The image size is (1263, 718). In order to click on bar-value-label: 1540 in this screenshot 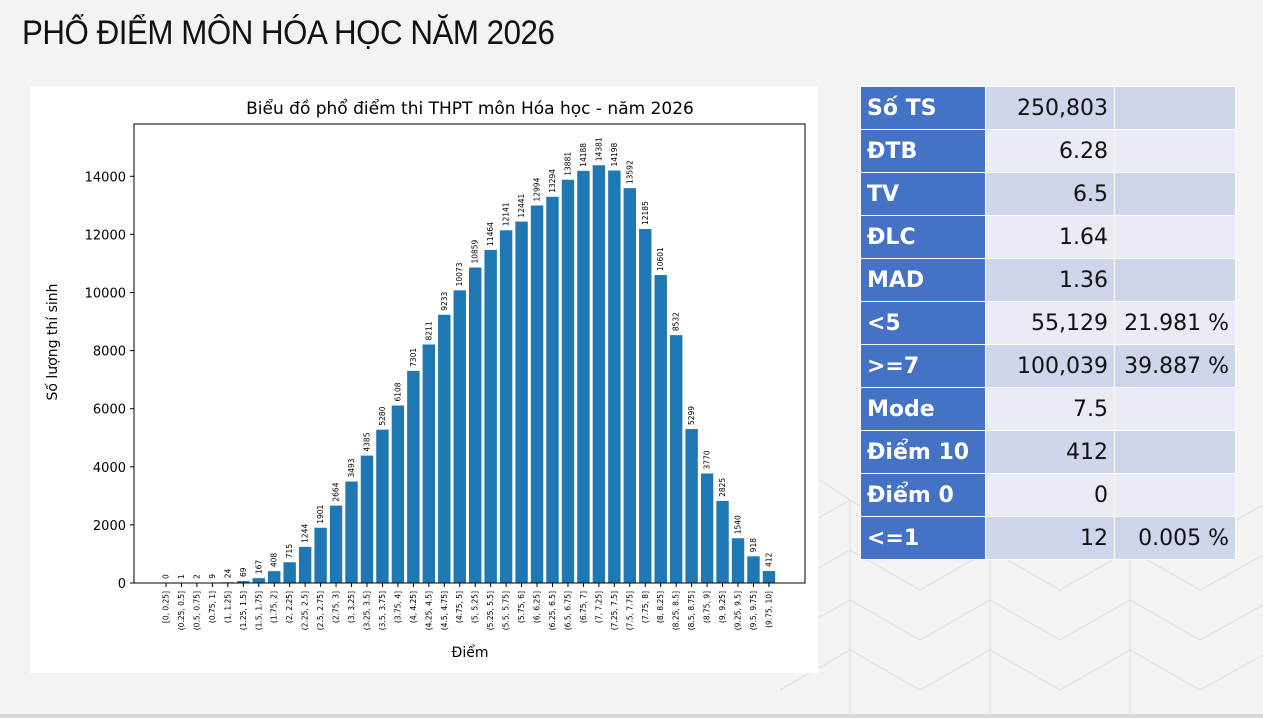, I will do `click(738, 524)`.